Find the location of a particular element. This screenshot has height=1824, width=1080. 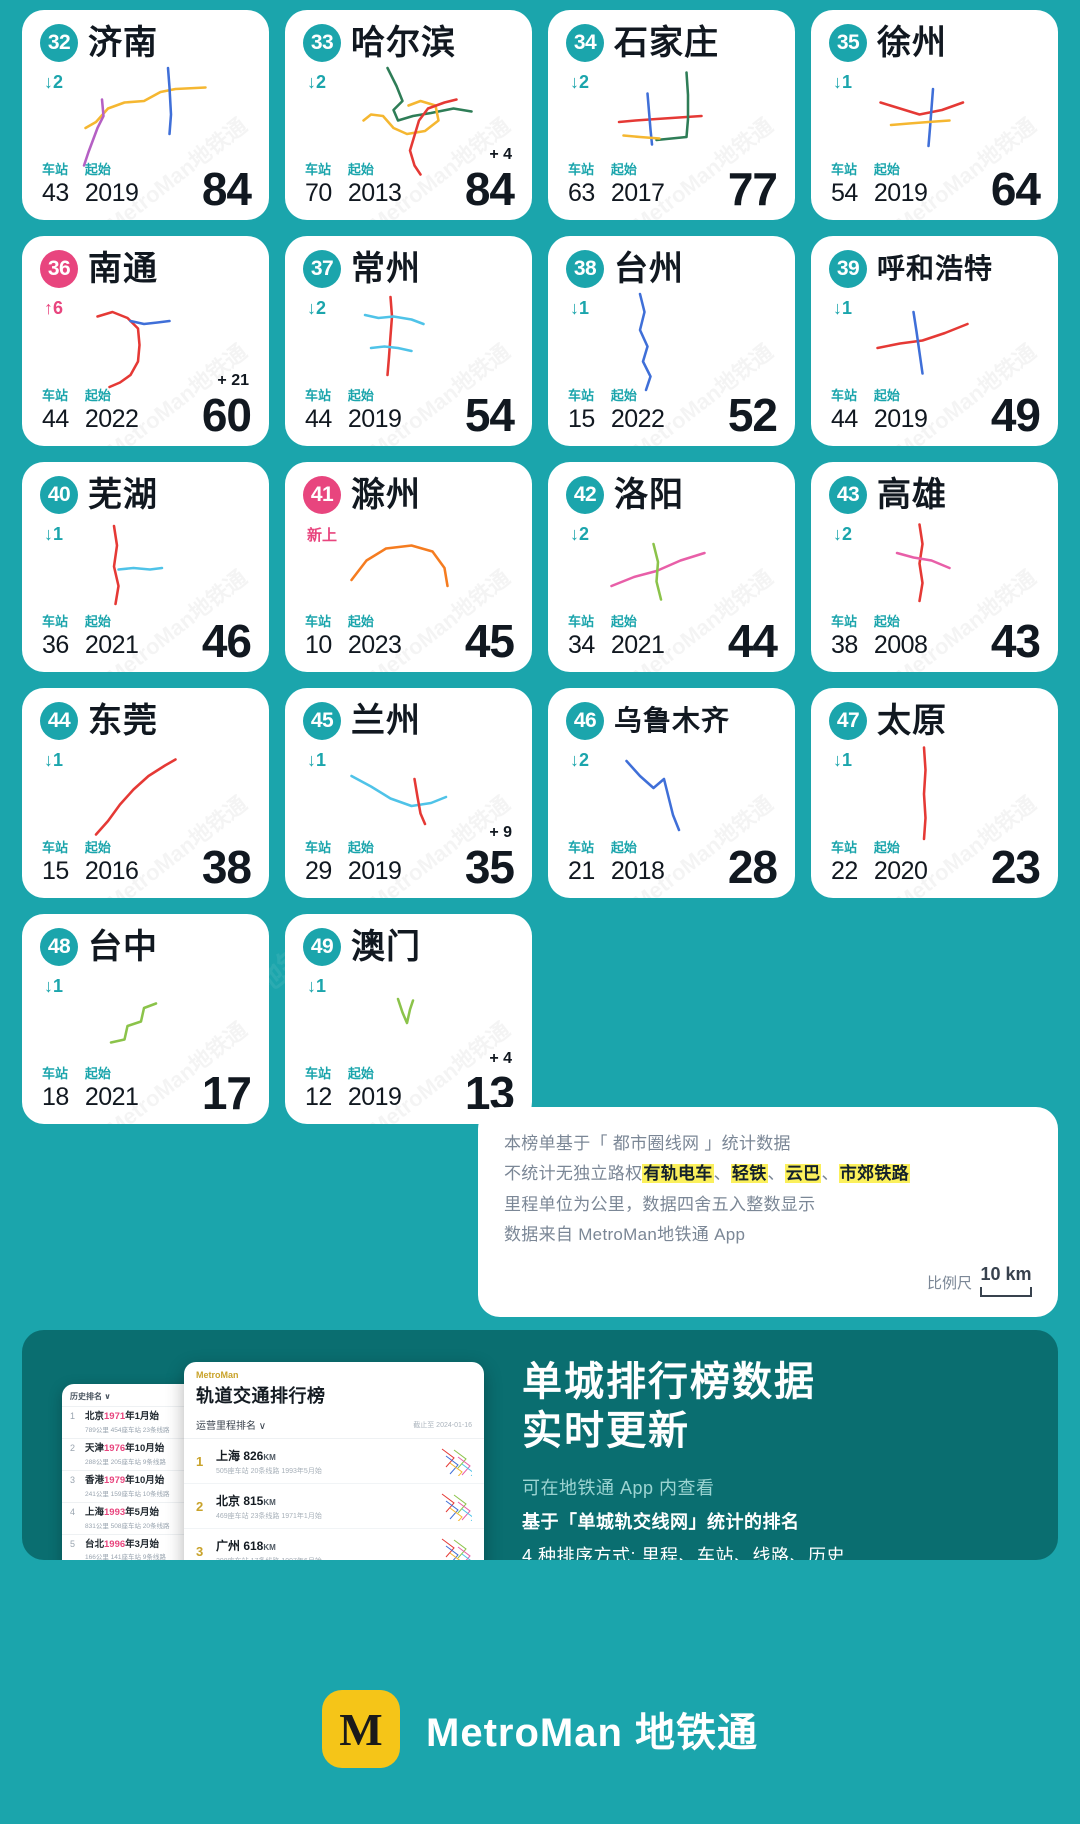

rank-change-indicator: ↓2 is located at coordinates (843, 534).